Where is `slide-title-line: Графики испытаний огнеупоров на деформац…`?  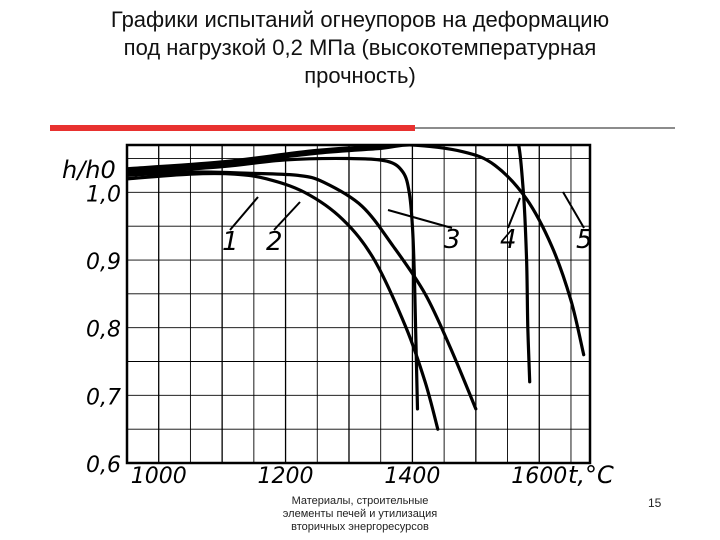
slide-title-line: Графики испытаний огнеупоров на деформац… is located at coordinates (360, 19).